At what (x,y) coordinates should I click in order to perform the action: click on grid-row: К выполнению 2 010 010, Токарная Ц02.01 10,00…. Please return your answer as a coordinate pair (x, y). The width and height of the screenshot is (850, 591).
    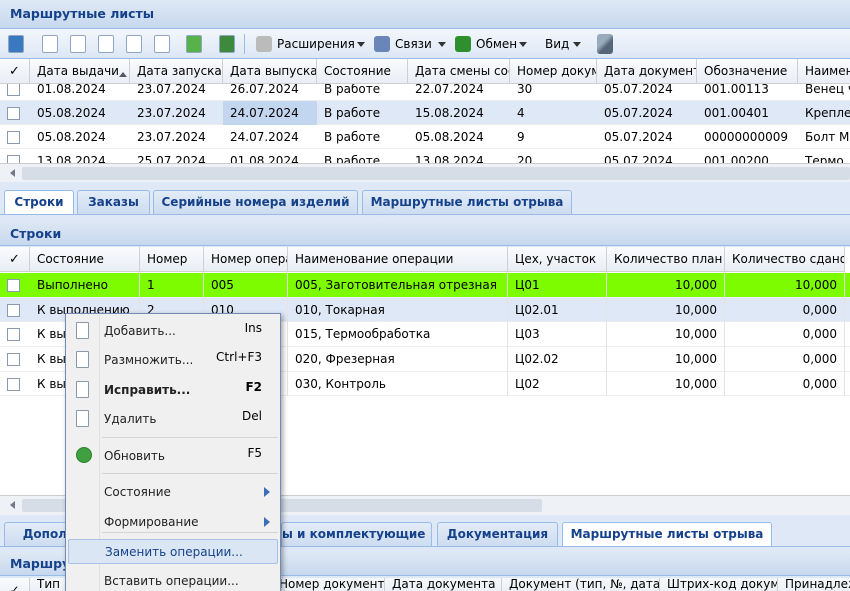
    Looking at the image, I should click on (425, 310).